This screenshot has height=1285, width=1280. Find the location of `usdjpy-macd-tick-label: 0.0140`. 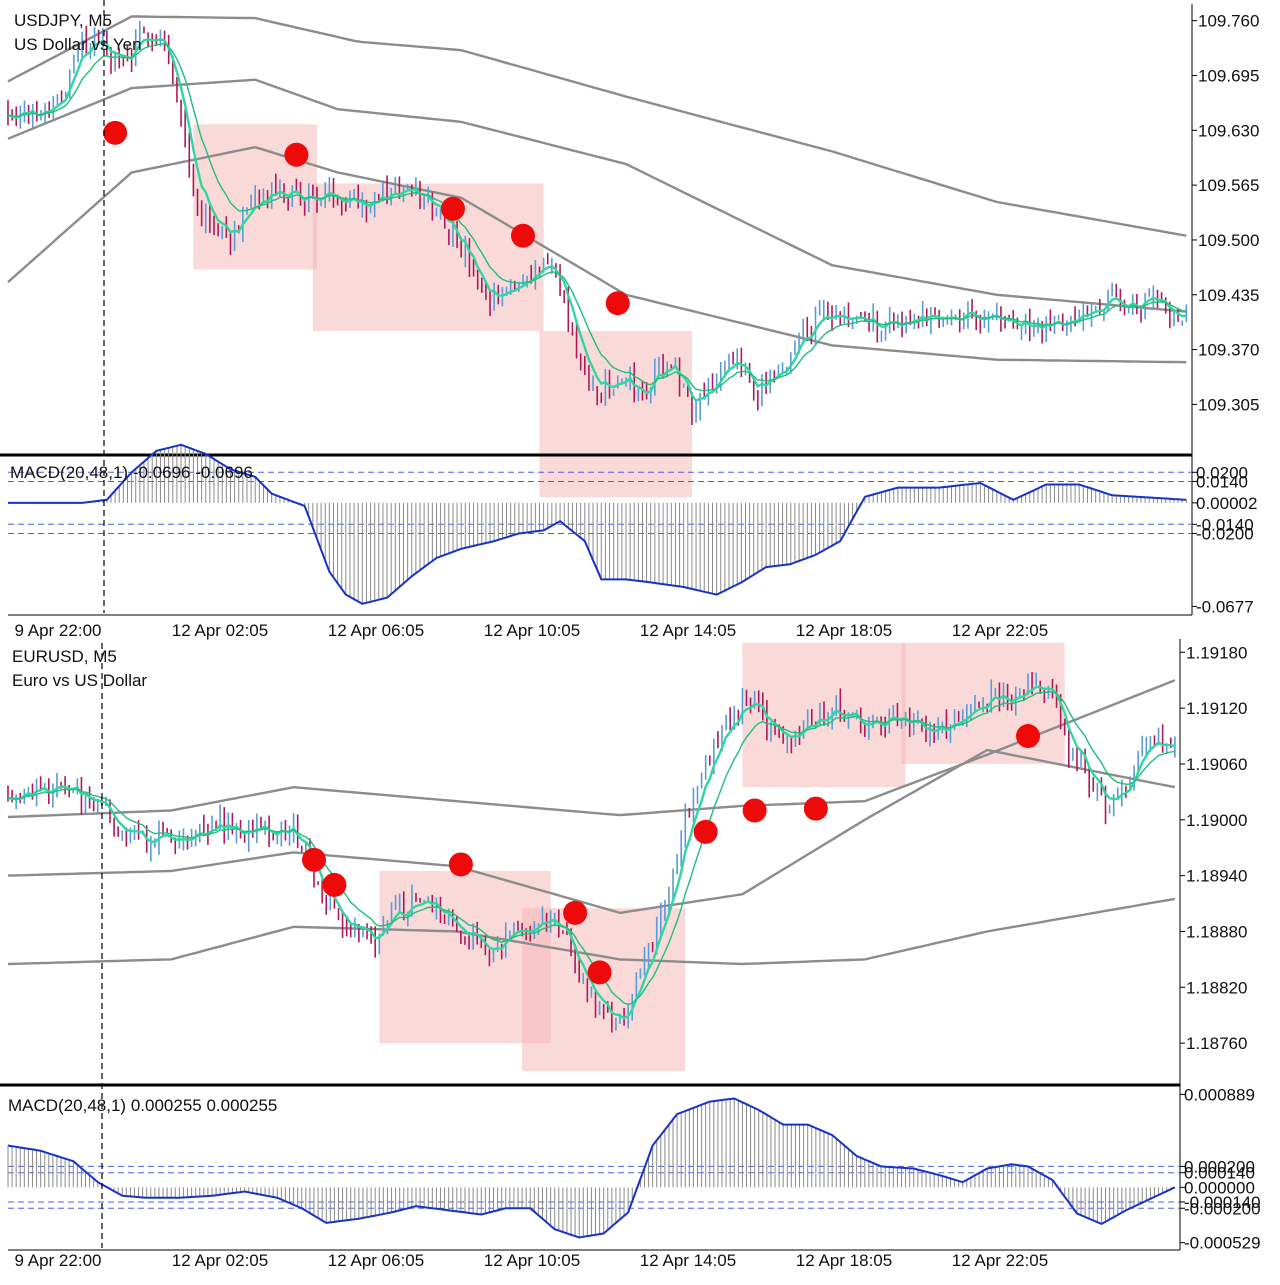

usdjpy-macd-tick-label: 0.0140 is located at coordinates (1222, 481).